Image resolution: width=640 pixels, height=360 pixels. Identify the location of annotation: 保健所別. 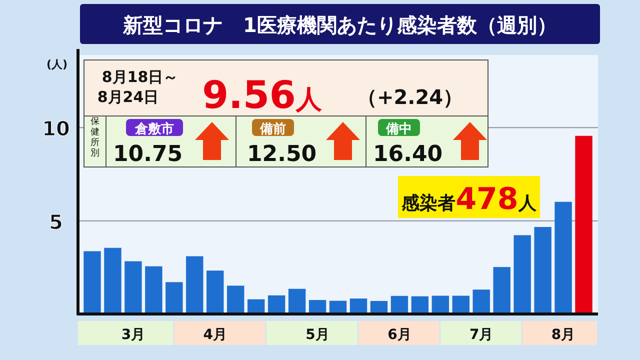
(95, 137).